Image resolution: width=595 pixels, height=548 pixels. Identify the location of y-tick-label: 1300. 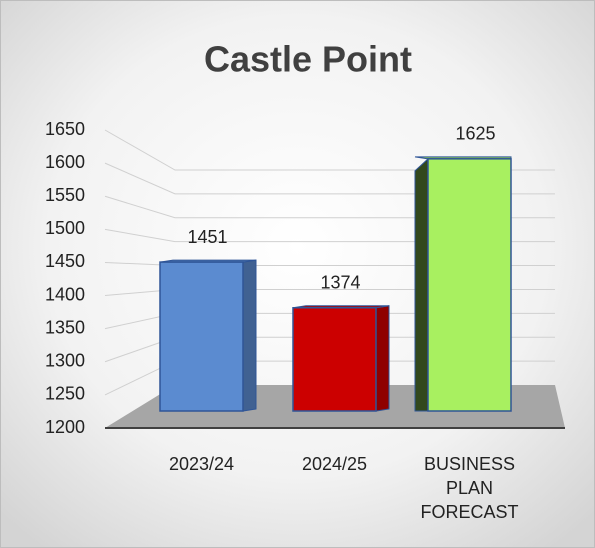
(65, 361).